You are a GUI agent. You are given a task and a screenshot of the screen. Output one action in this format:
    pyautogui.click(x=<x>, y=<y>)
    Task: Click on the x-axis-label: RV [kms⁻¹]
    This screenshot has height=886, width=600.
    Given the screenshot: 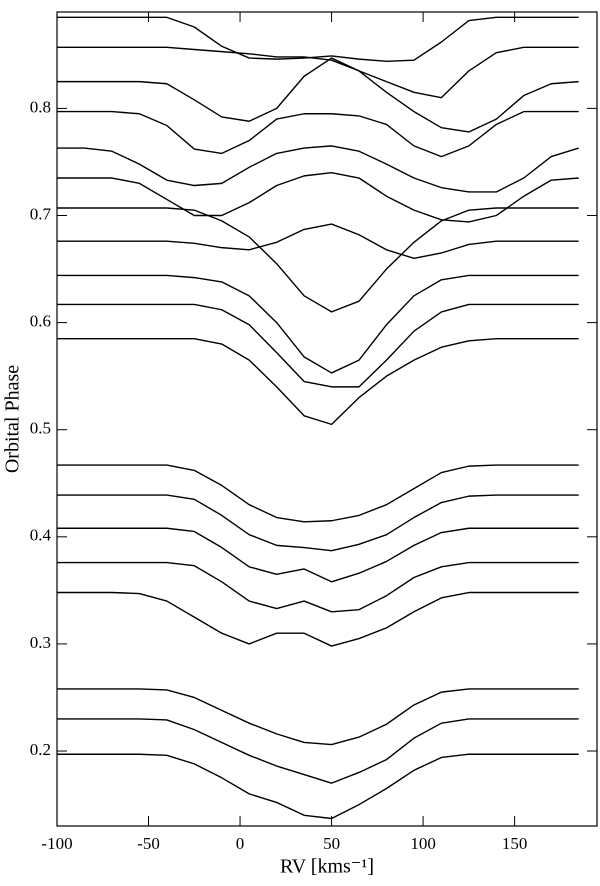 What is the action you would take?
    pyautogui.click(x=327, y=867)
    